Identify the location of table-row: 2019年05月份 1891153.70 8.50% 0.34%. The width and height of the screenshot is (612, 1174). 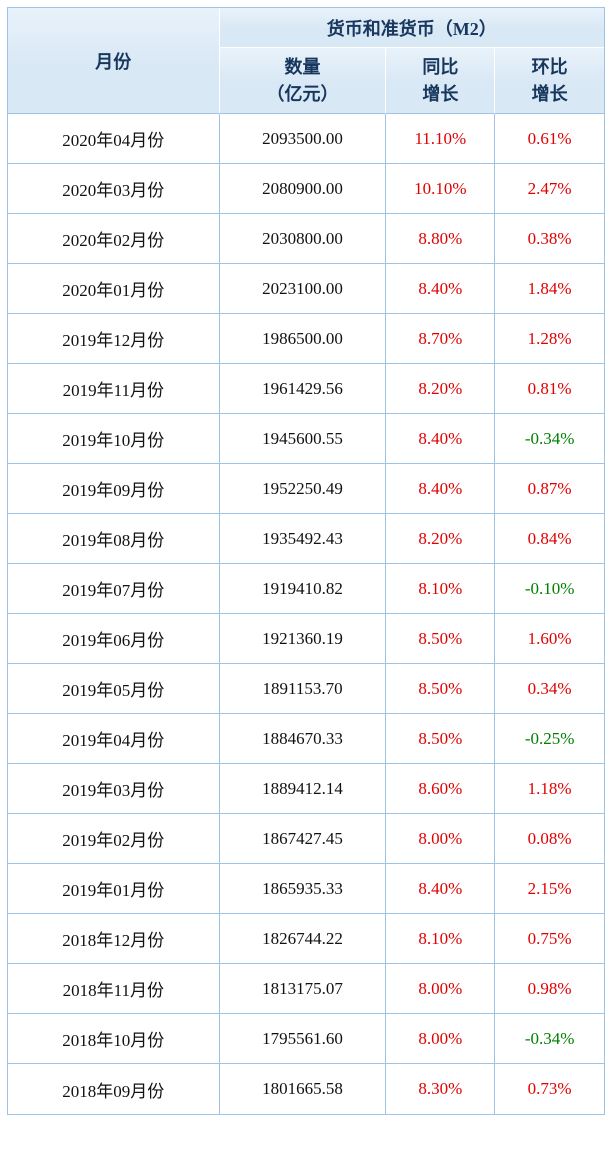
(306, 689).